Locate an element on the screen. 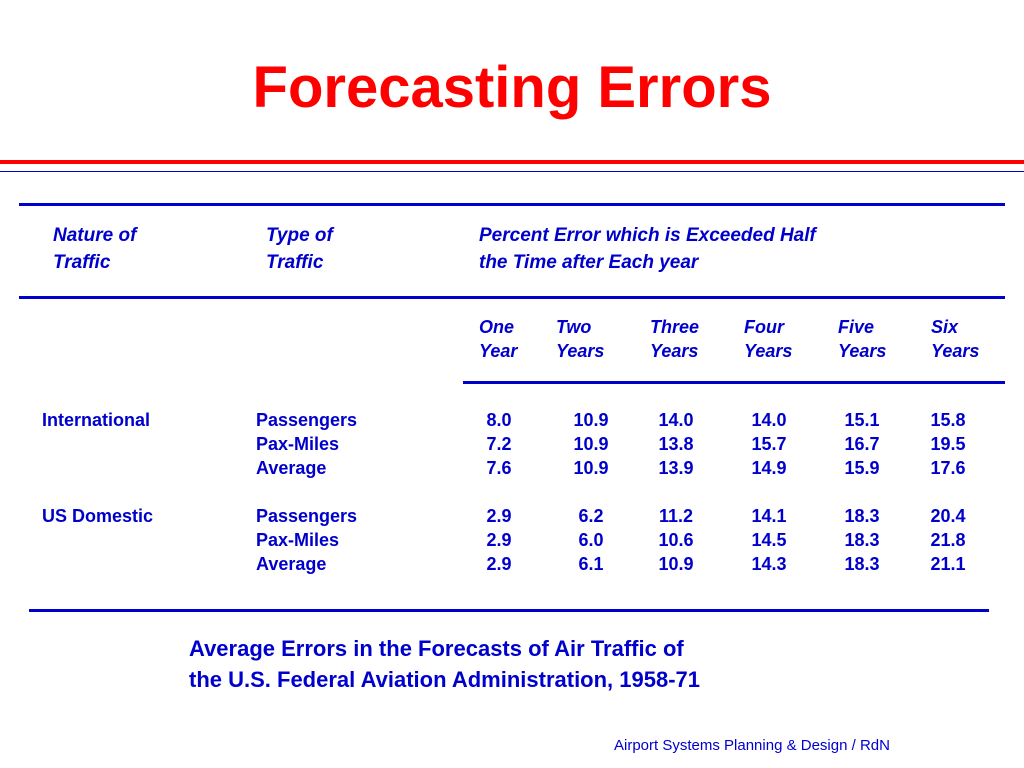 Image resolution: width=1024 pixels, height=768 pixels. table-cell: 14.1 is located at coordinates (769, 516).